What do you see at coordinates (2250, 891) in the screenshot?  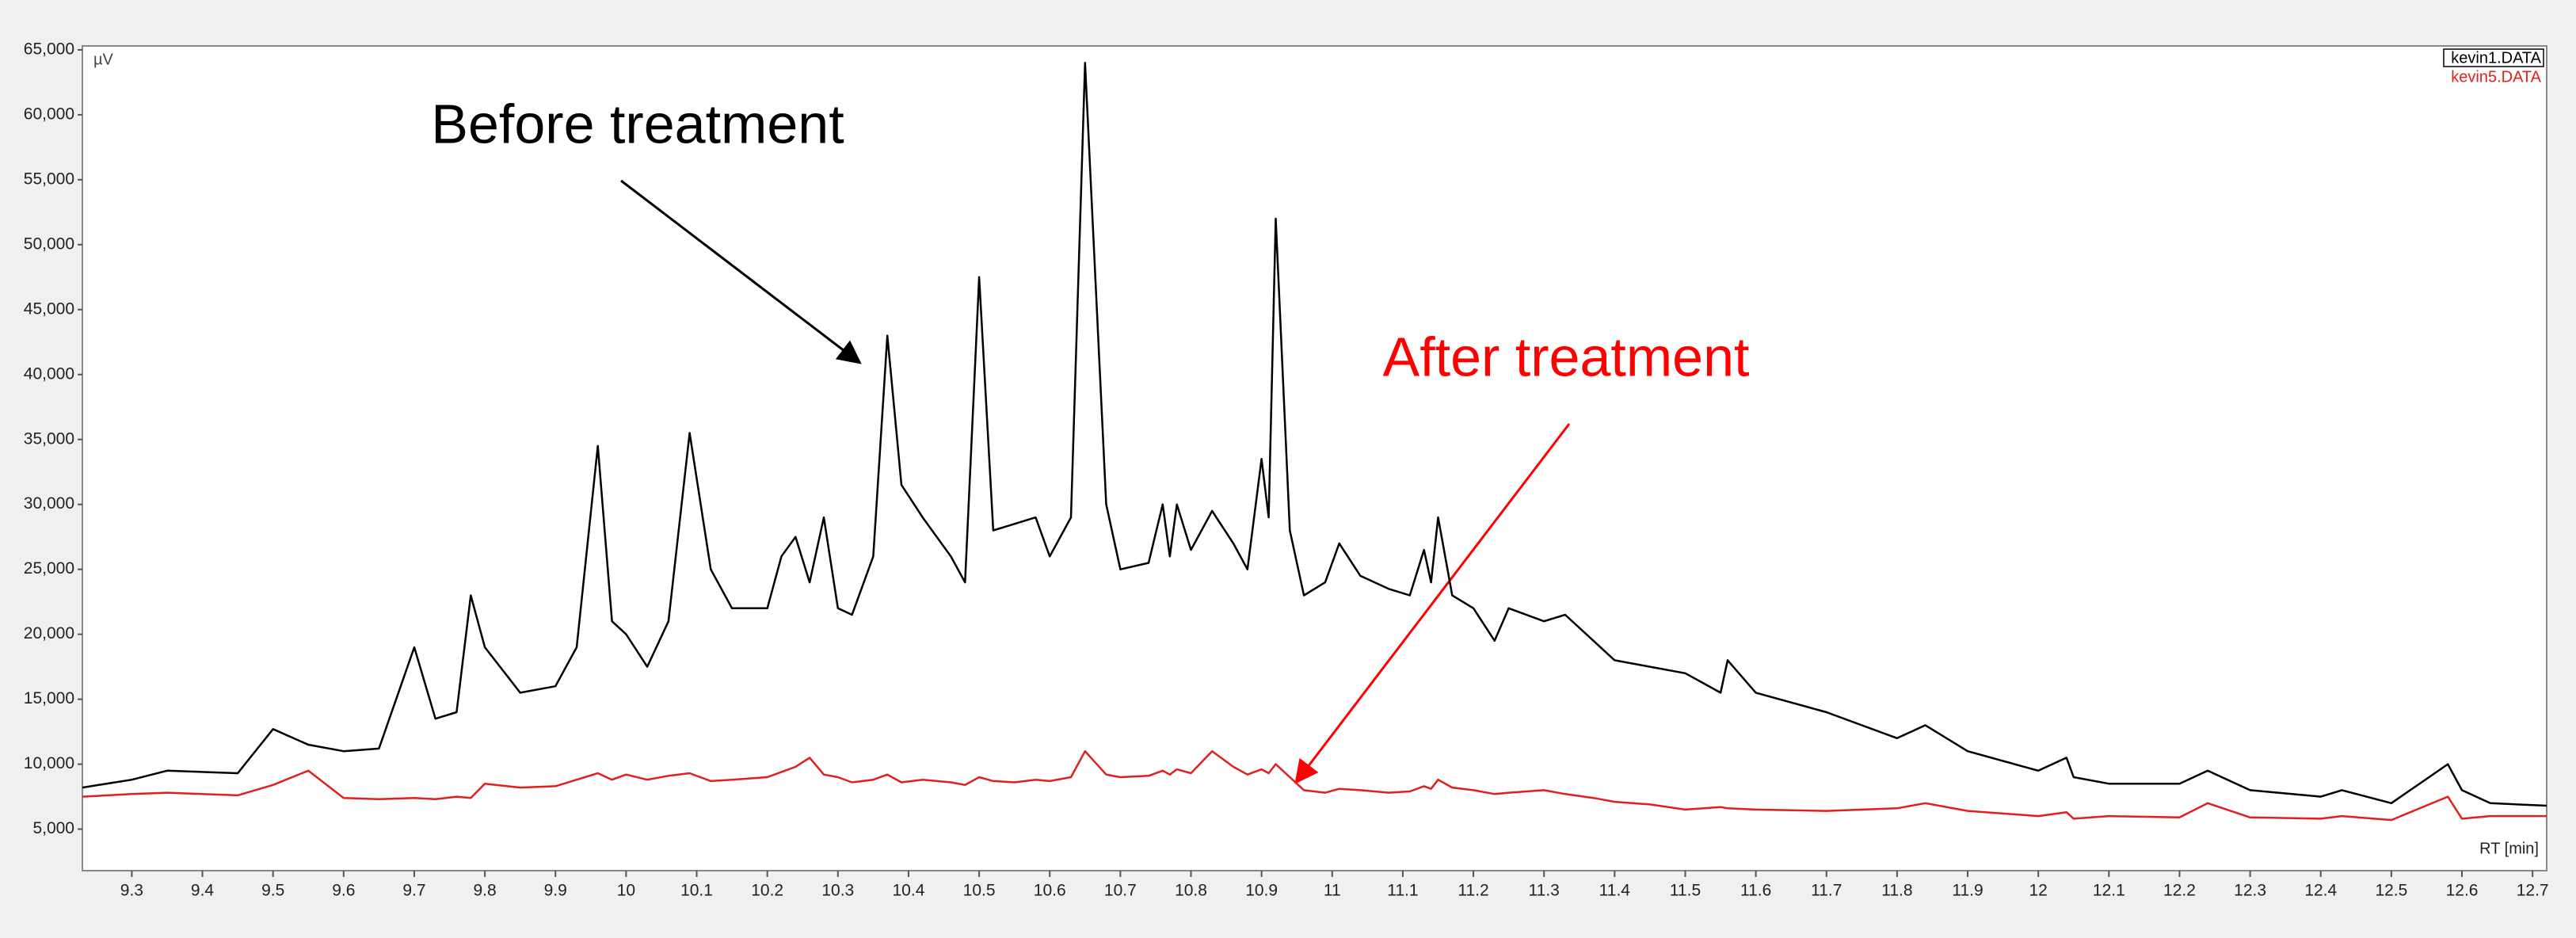 I see `x-tick-label: 12.3` at bounding box center [2250, 891].